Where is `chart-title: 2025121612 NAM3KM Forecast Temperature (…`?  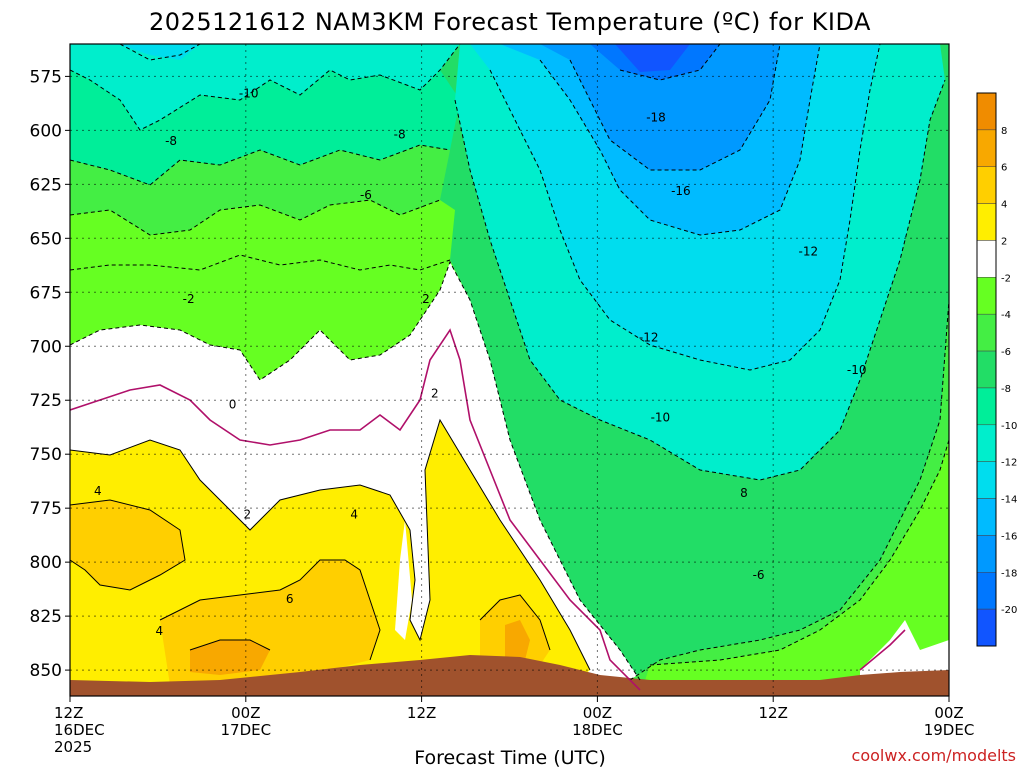 chart-title: 2025121612 NAM3KM Forecast Temperature (… is located at coordinates (510, 22).